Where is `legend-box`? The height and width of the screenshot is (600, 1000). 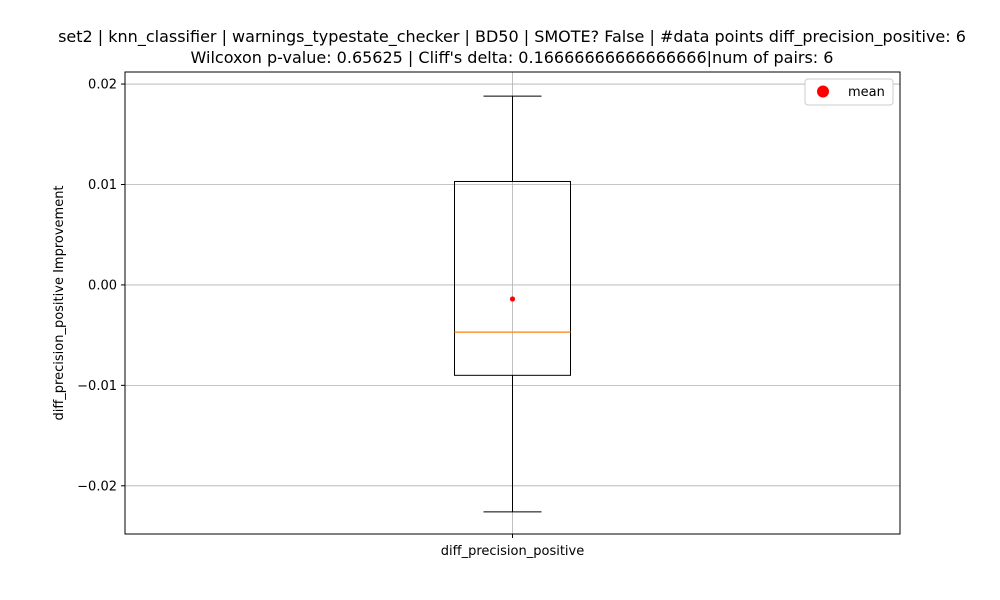 legend-box is located at coordinates (849, 92).